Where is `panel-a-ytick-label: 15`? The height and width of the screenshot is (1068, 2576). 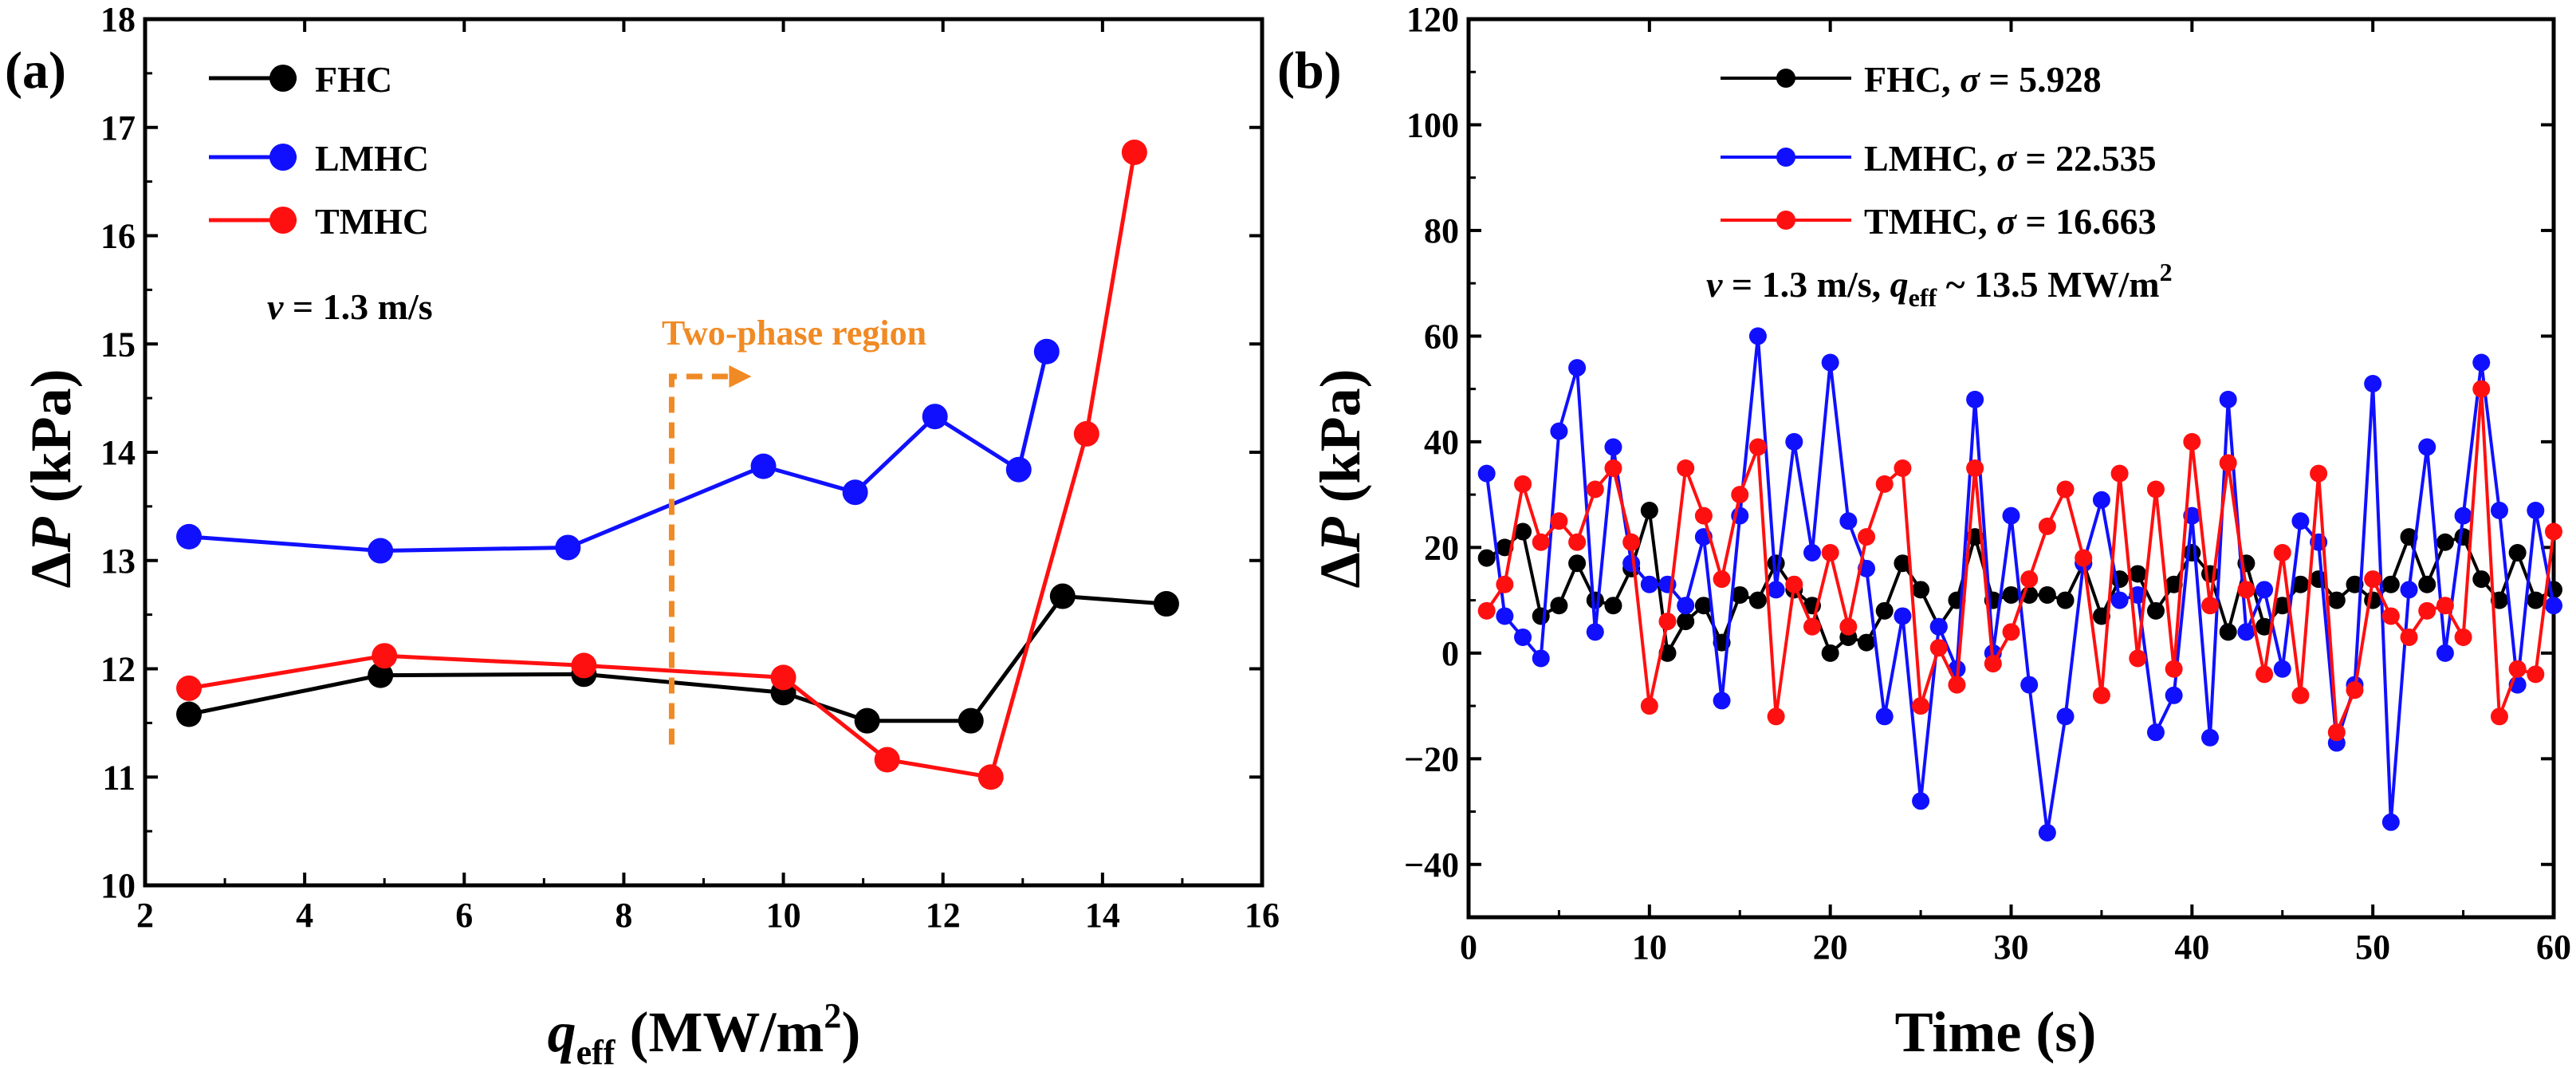 panel-a-ytick-label: 15 is located at coordinates (118, 344).